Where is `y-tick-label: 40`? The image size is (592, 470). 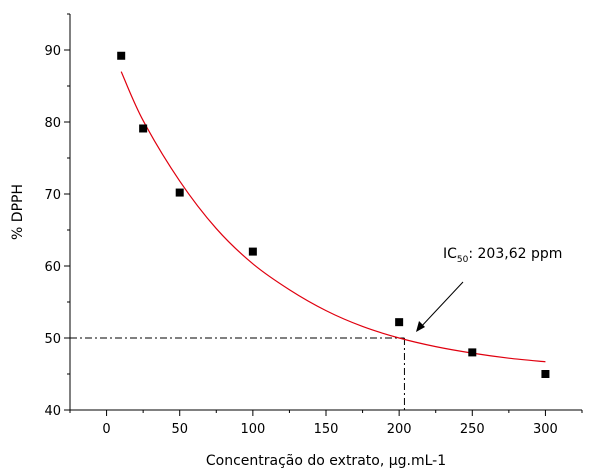
y-tick-label: 40 is located at coordinates (52, 411).